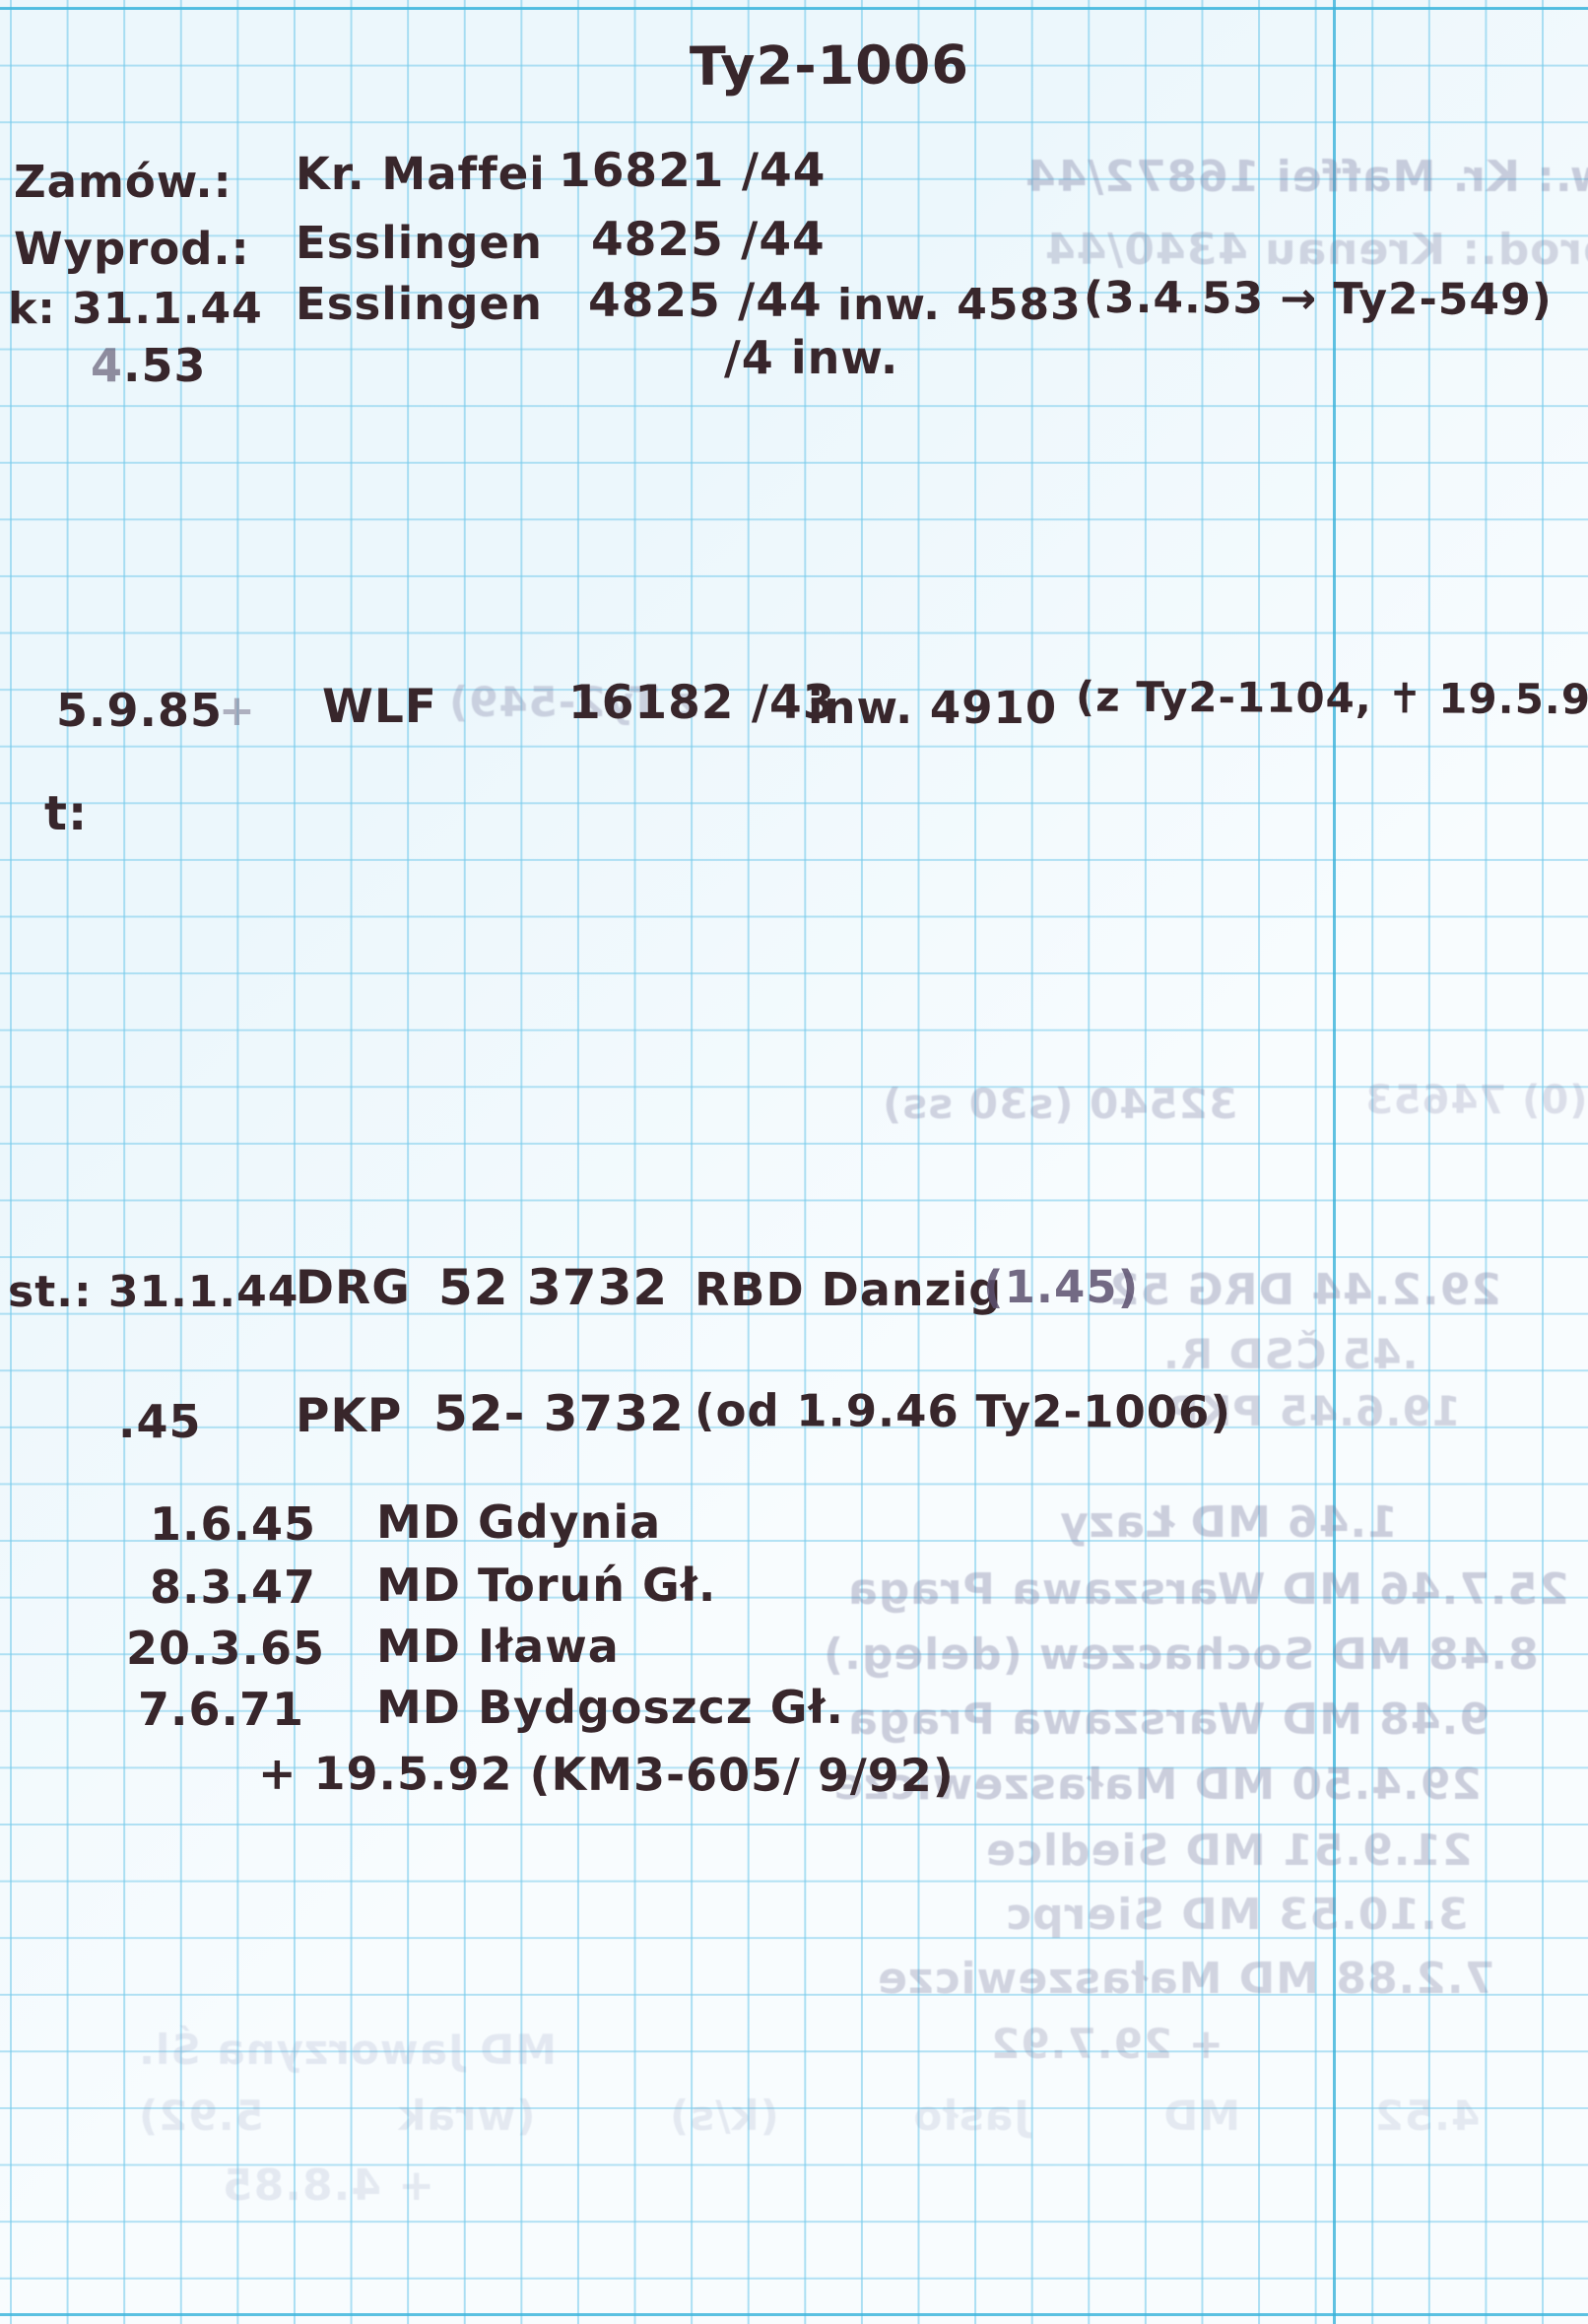 The image size is (1588, 2324). What do you see at coordinates (139, 710) in the screenshot?
I see `boiler-date: 5.9.85` at bounding box center [139, 710].